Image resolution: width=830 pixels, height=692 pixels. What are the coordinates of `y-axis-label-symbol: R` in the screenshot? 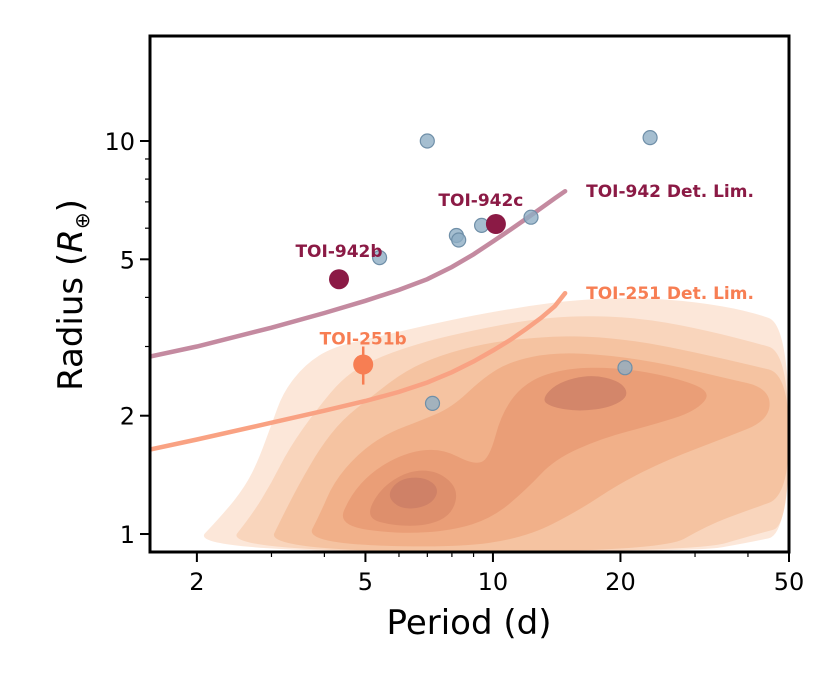 It's located at (71, 241).